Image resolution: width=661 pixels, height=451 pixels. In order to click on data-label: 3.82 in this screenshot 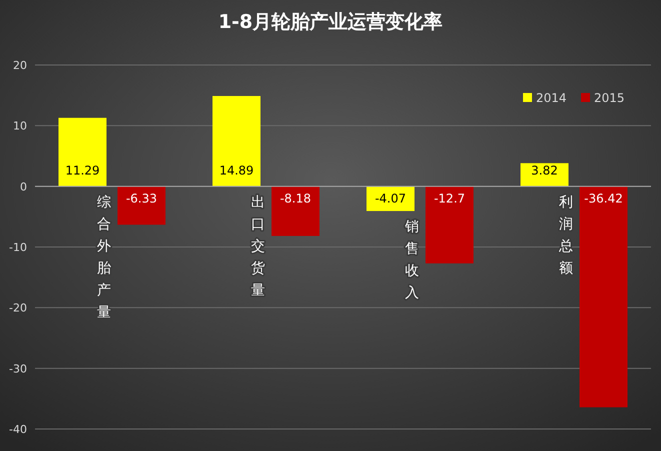, I will do `click(544, 170)`.